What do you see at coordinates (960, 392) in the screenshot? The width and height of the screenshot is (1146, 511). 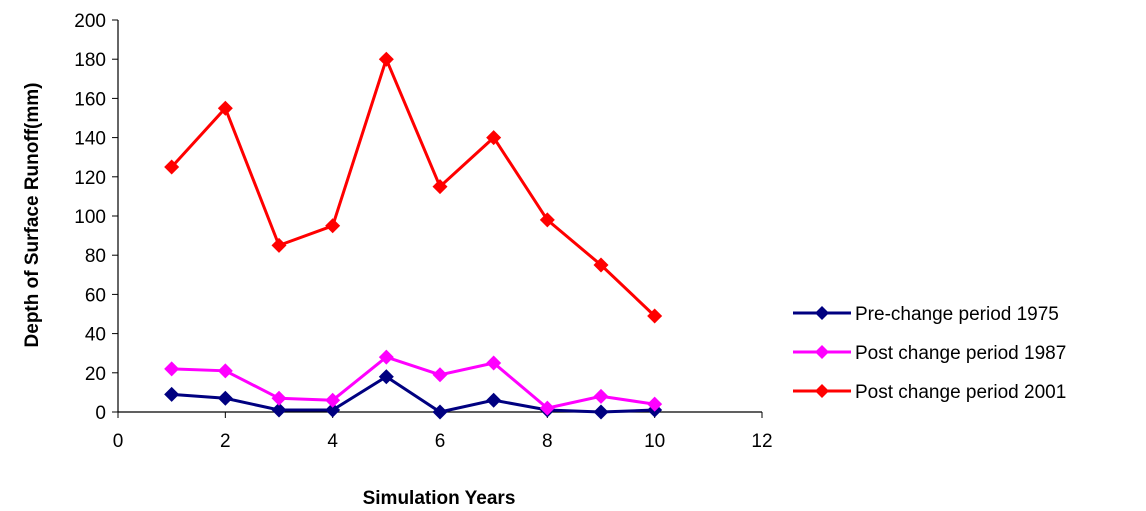 I see `legend-label-3: Post change period 2001` at bounding box center [960, 392].